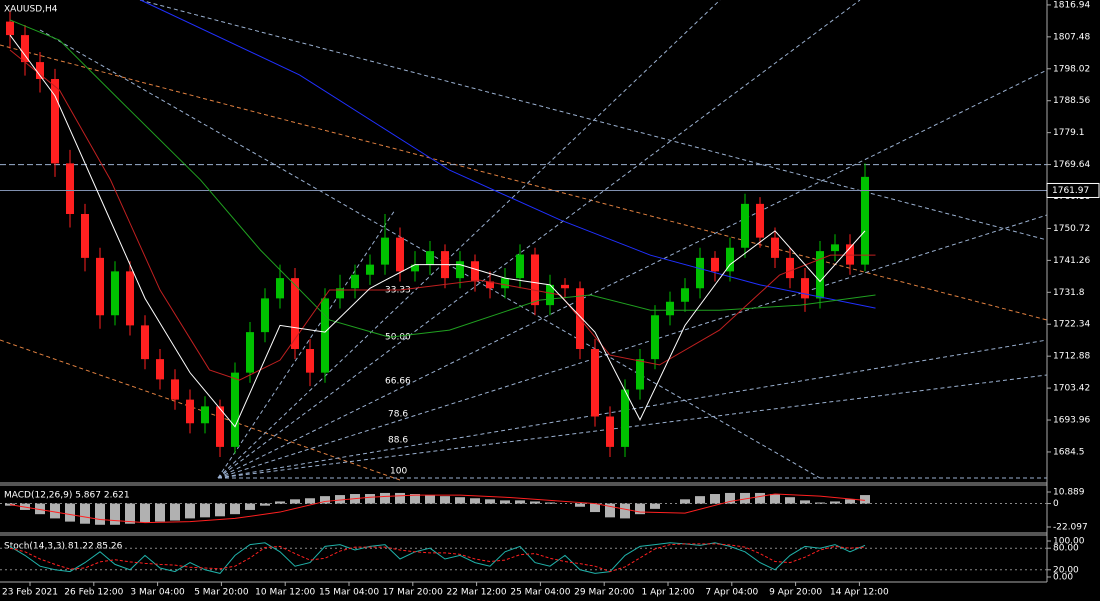  Describe the element at coordinates (157, 593) in the screenshot. I see `x-tick-label: 3 Mar 04:00` at that location.